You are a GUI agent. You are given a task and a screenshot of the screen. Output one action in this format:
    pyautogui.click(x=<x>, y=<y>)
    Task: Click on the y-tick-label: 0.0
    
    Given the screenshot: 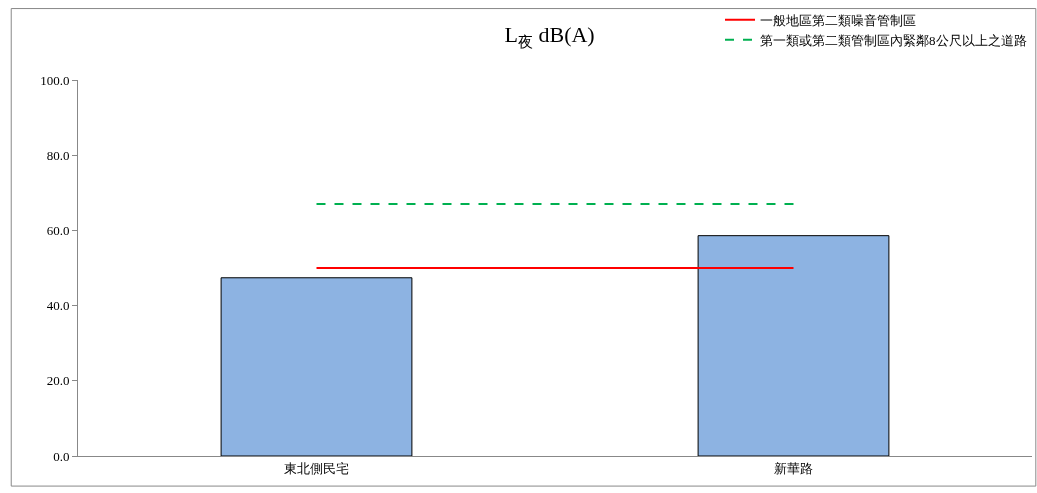 What is the action you would take?
    pyautogui.click(x=61, y=456)
    